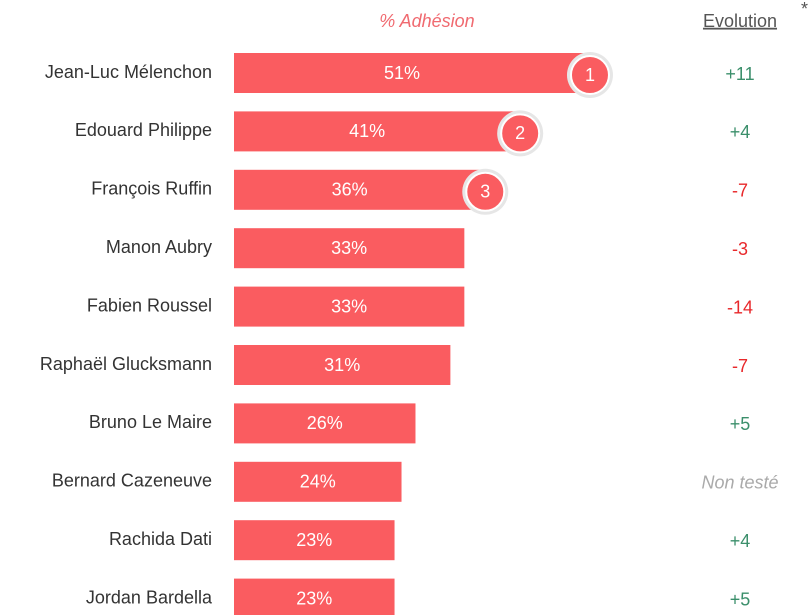 The image size is (811, 615). Describe the element at coordinates (128, 72) in the screenshot. I see `category-label: Jean-Luc Mélenchon` at that location.